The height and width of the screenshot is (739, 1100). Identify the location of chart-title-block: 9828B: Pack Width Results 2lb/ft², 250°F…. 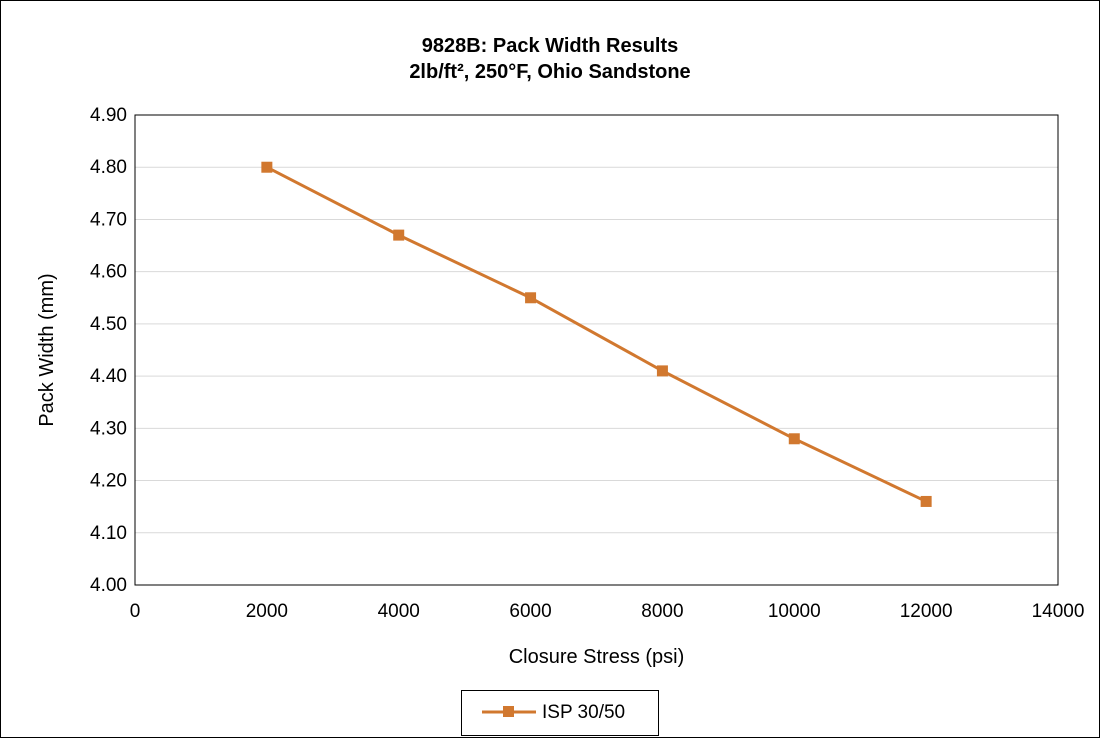
(550, 59).